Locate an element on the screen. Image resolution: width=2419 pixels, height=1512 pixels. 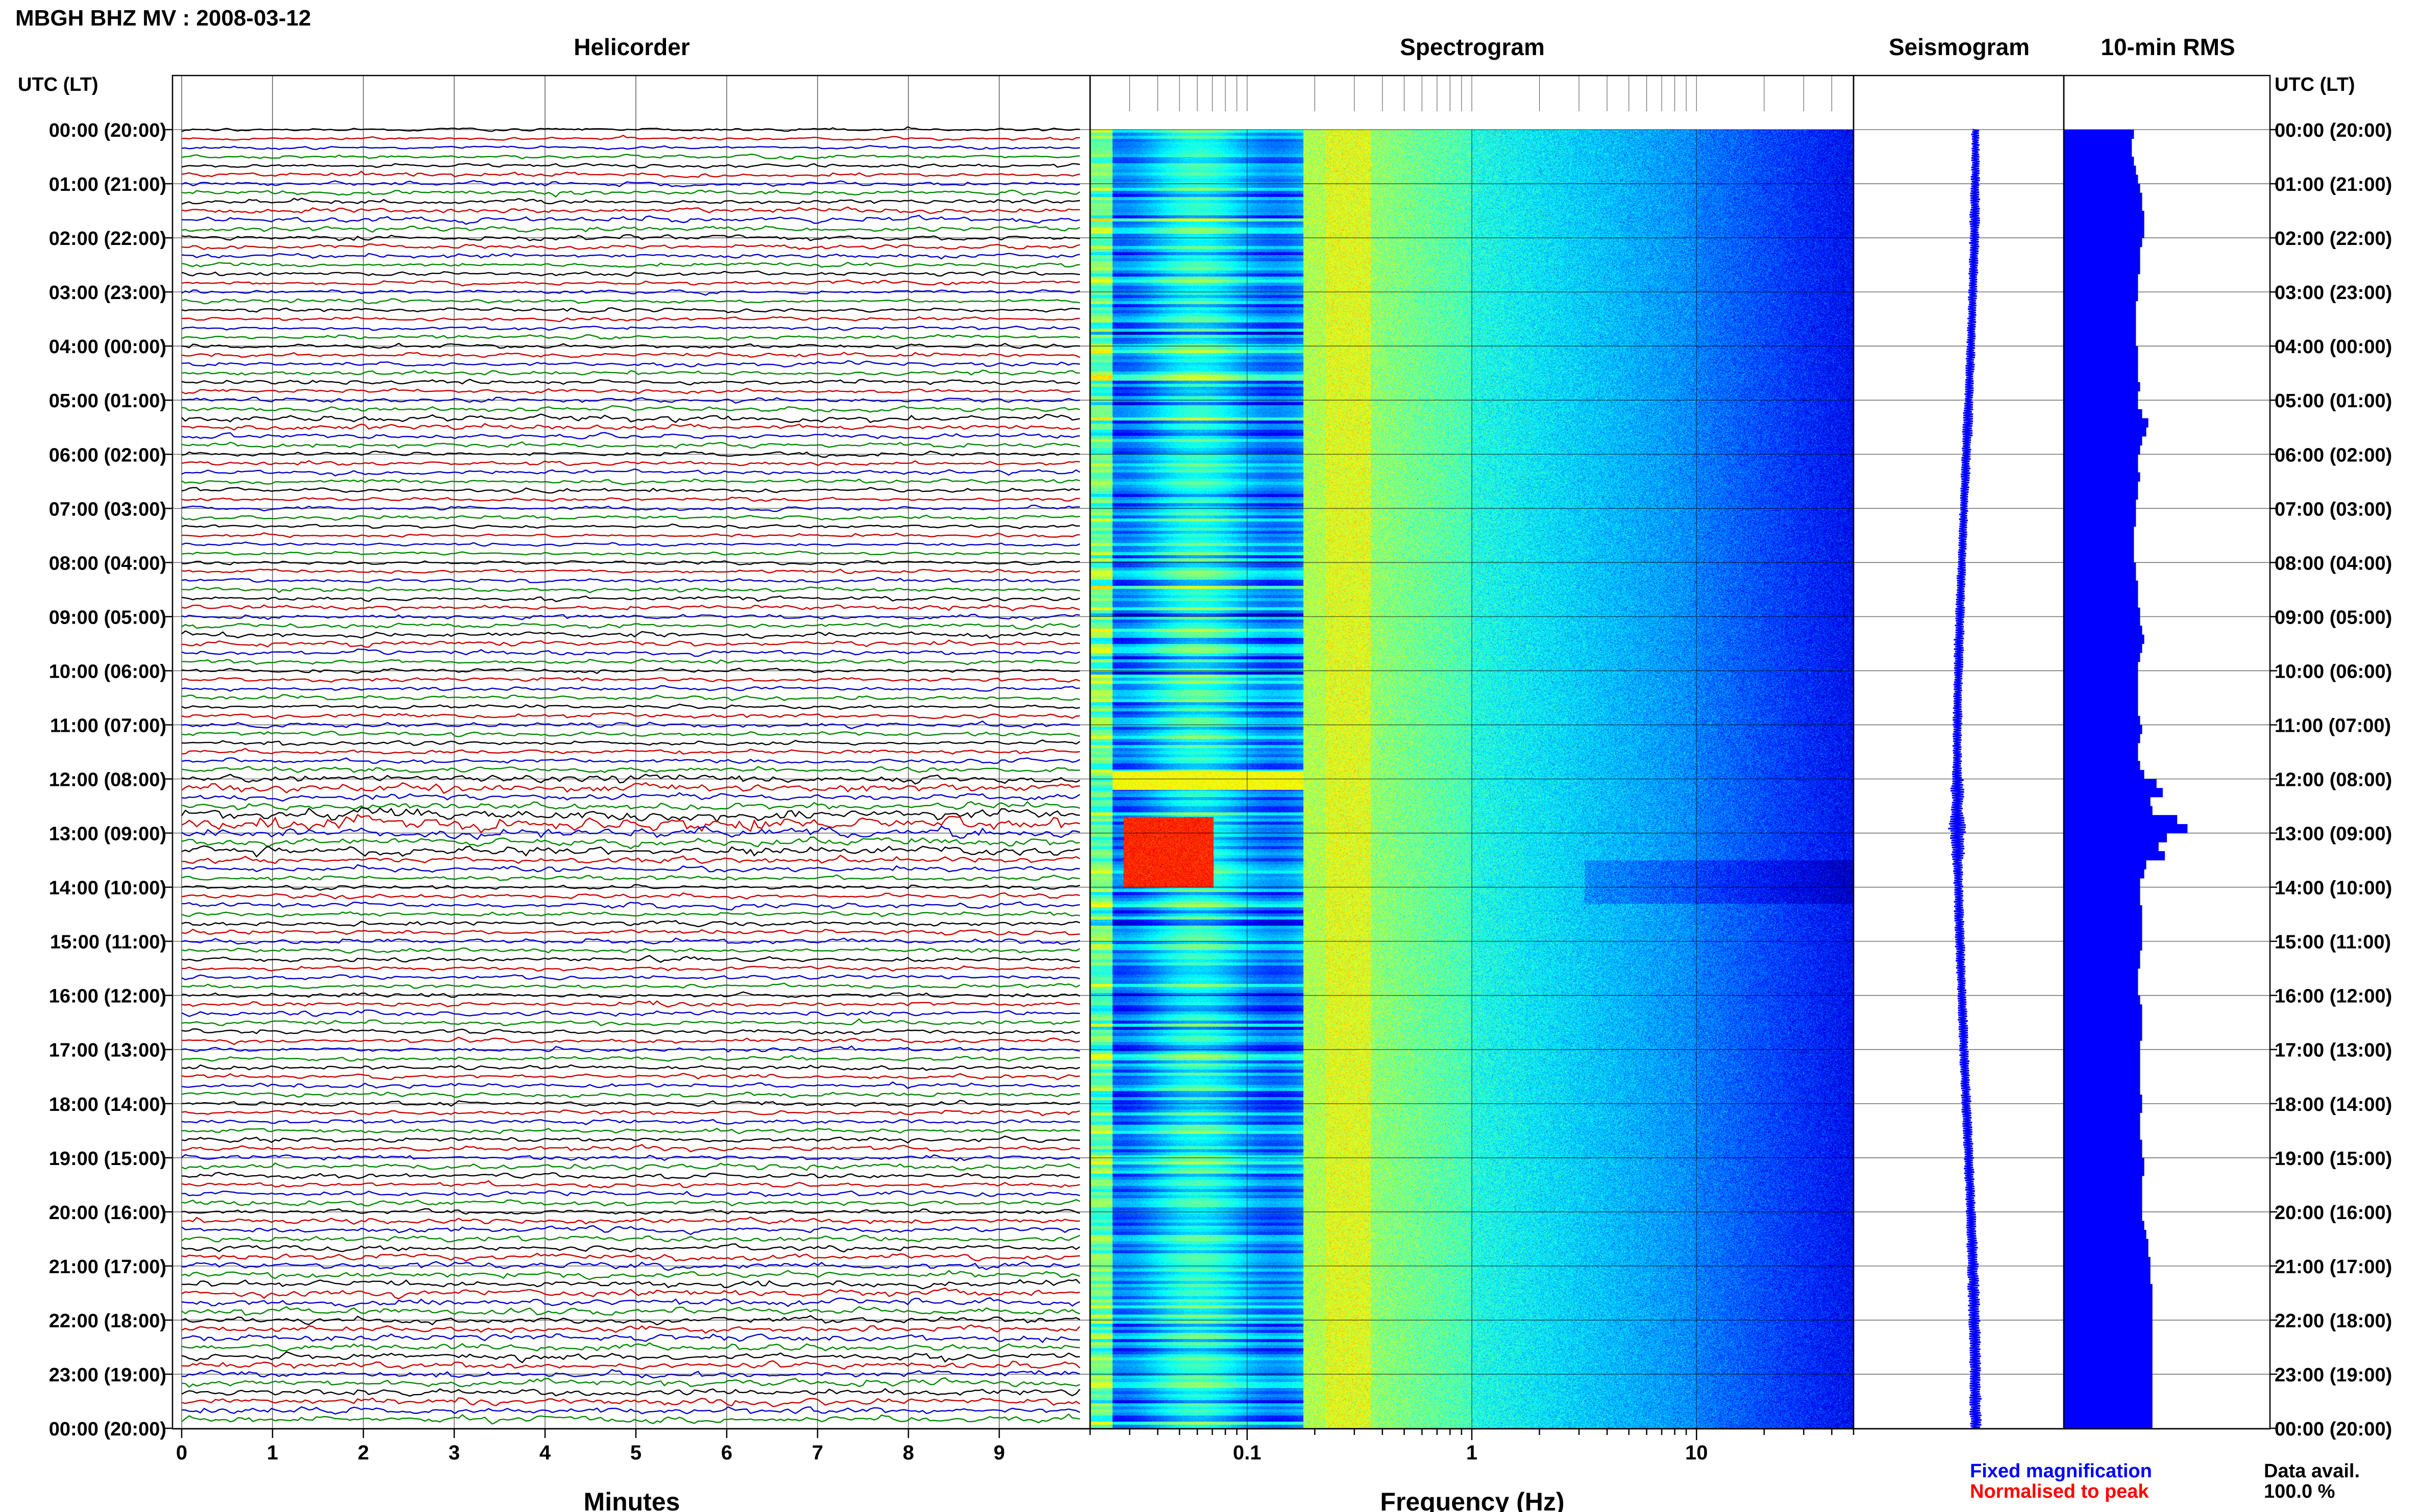
hour-label-left: 16:00 (12:00) is located at coordinates (107, 996).